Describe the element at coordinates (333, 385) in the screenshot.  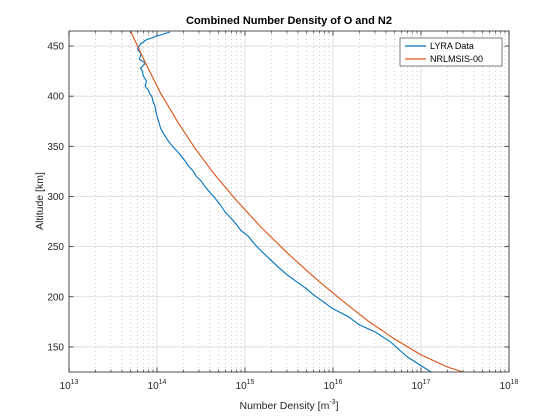
I see `x-tick-label: 1016` at that location.